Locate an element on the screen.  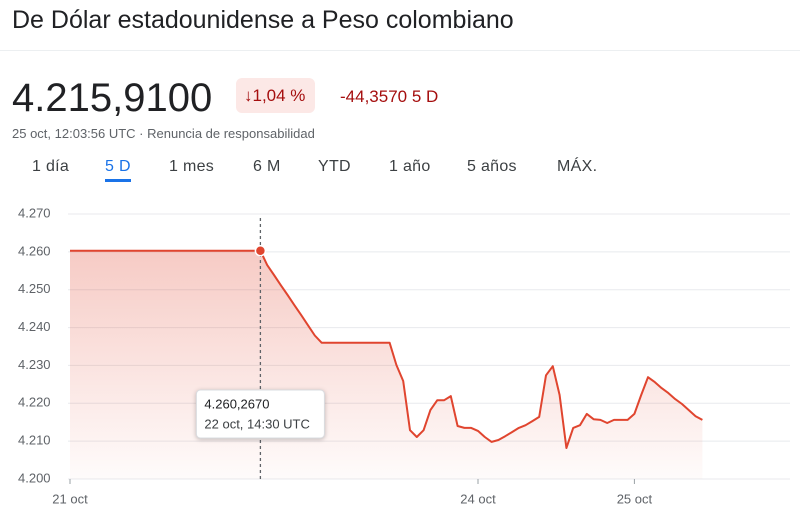
range-tab: 1 año is located at coordinates (410, 166).